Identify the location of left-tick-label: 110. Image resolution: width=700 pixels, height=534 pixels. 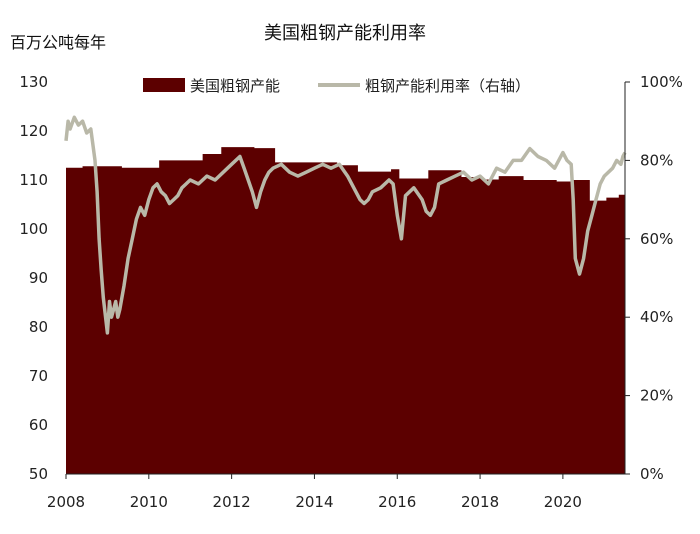
(33, 180).